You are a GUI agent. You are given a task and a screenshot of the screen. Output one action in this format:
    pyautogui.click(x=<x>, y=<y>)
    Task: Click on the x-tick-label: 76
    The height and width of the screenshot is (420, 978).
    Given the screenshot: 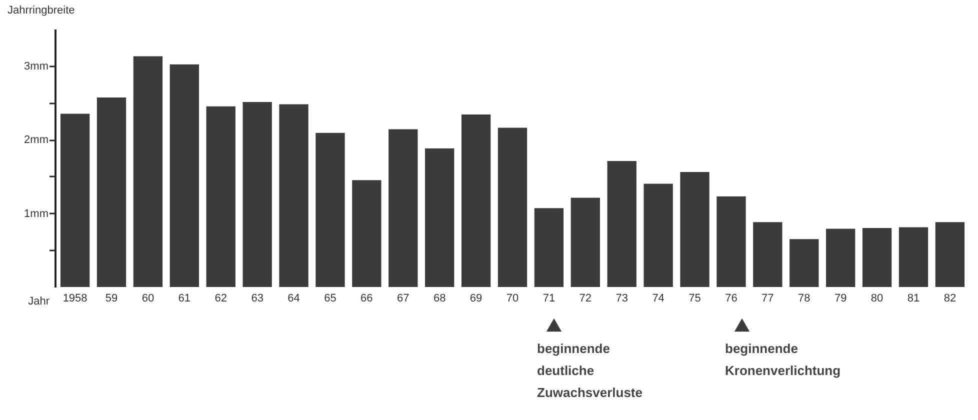 What is the action you would take?
    pyautogui.click(x=731, y=298)
    